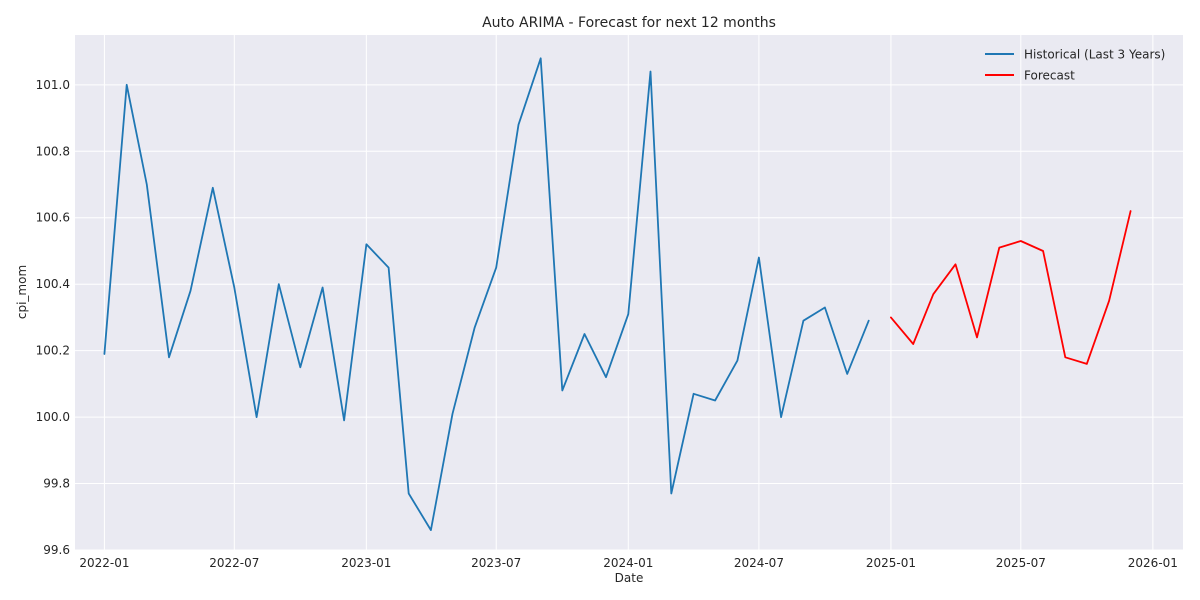  I want to click on x-tick-label: 2024-01, so click(628, 563).